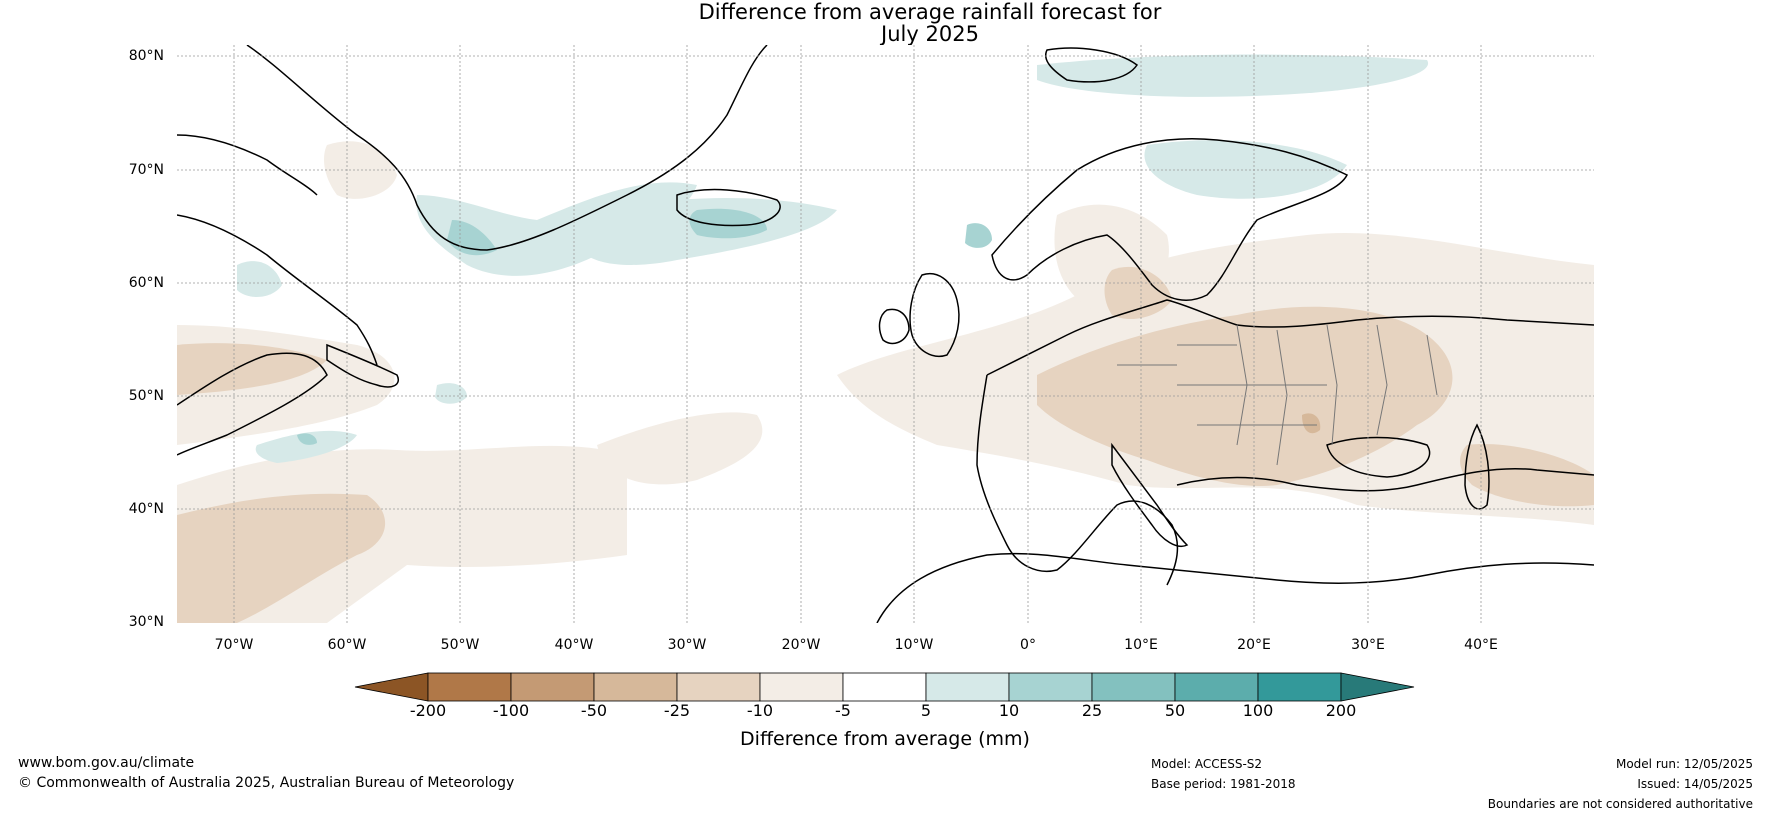  I want to click on lon-label-10w: 10°W, so click(914, 645).